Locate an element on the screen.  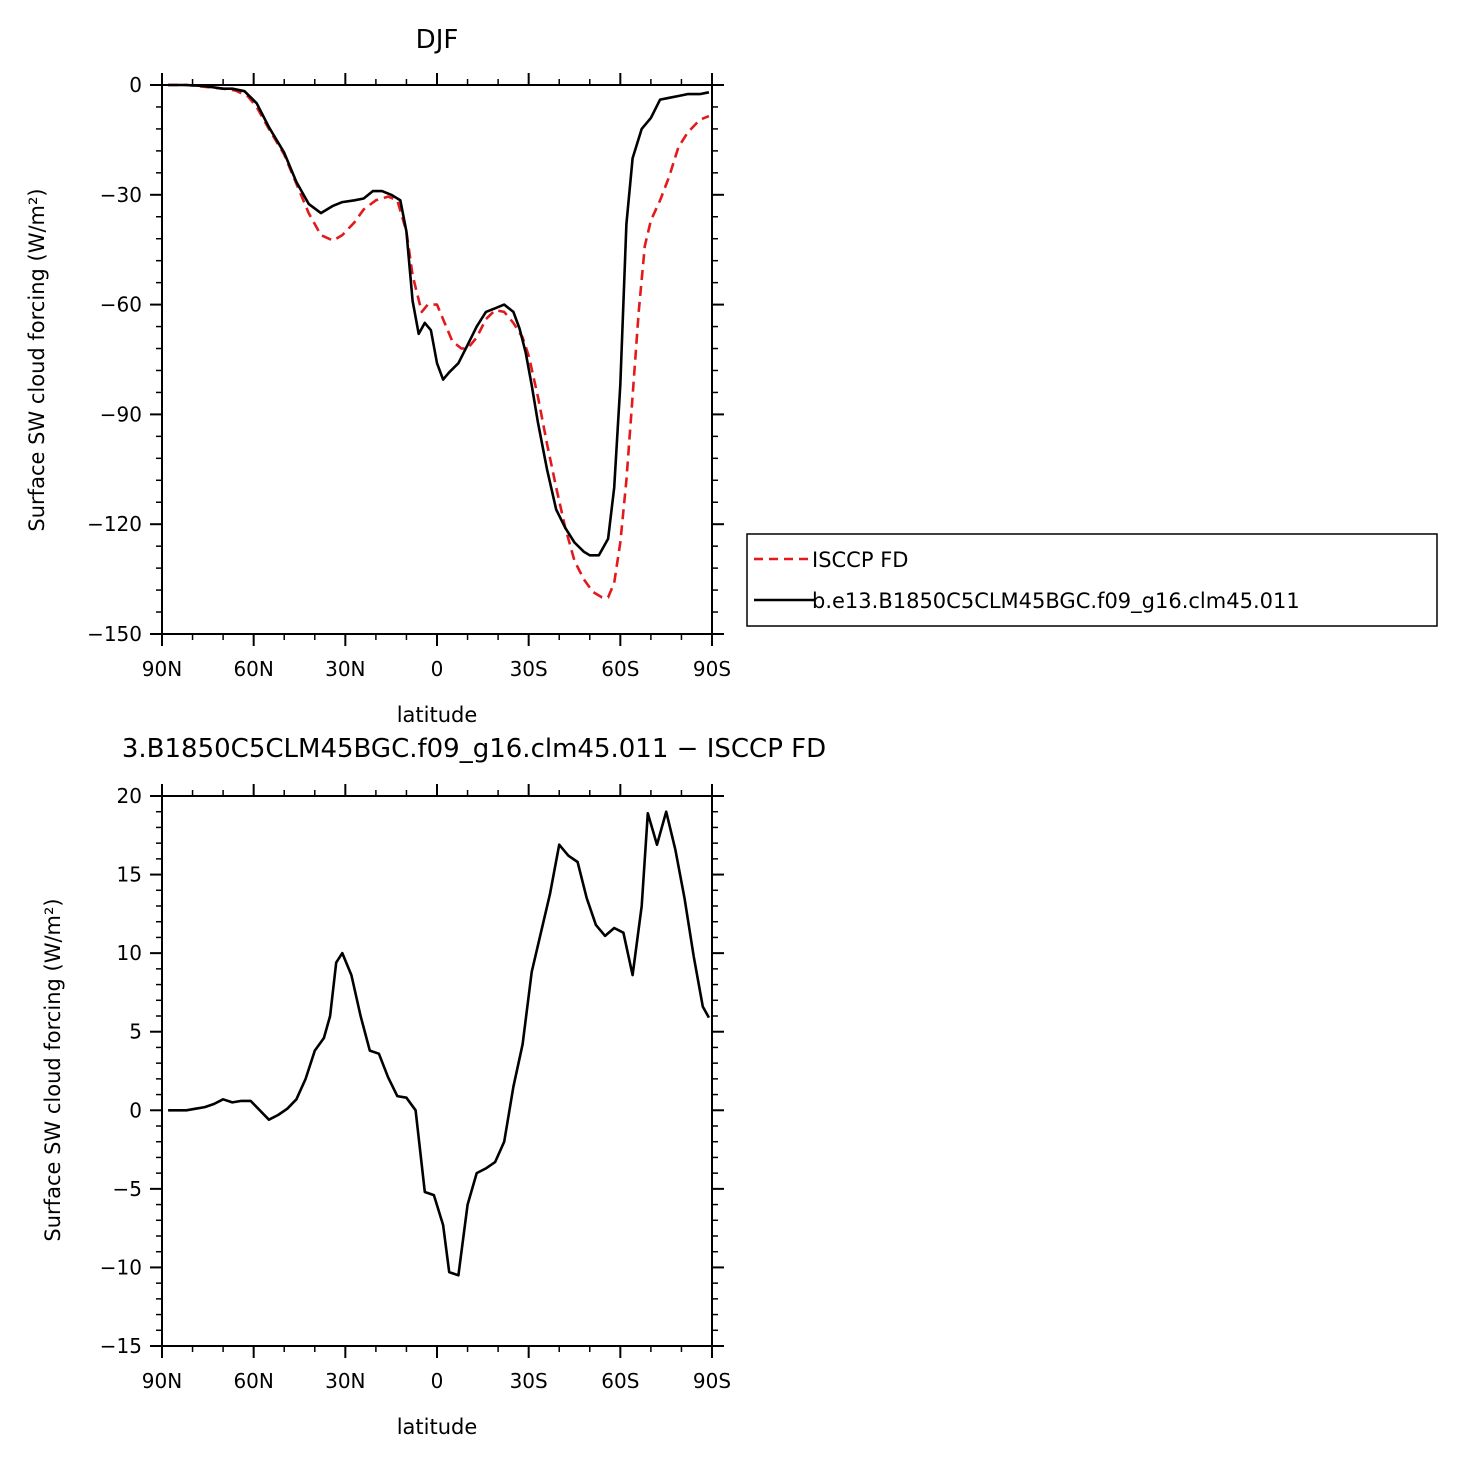
top-chart-x-tick-labels: 90N 60N 30N 0 30S 60S 90S is located at coordinates (436, 669).